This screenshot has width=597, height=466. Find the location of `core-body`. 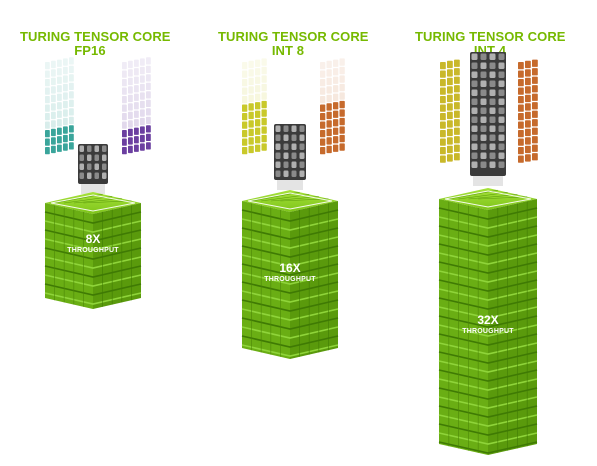

core-body is located at coordinates (93, 164).